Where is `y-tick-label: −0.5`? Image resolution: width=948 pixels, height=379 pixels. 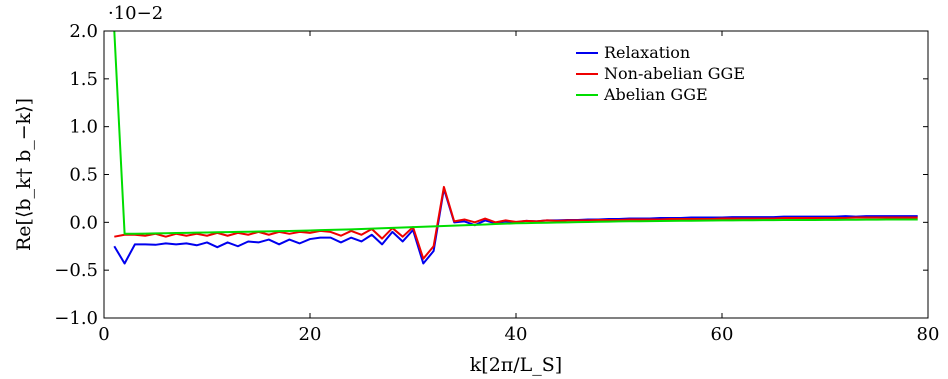
y-tick-label: −0.5 is located at coordinates (76, 270).